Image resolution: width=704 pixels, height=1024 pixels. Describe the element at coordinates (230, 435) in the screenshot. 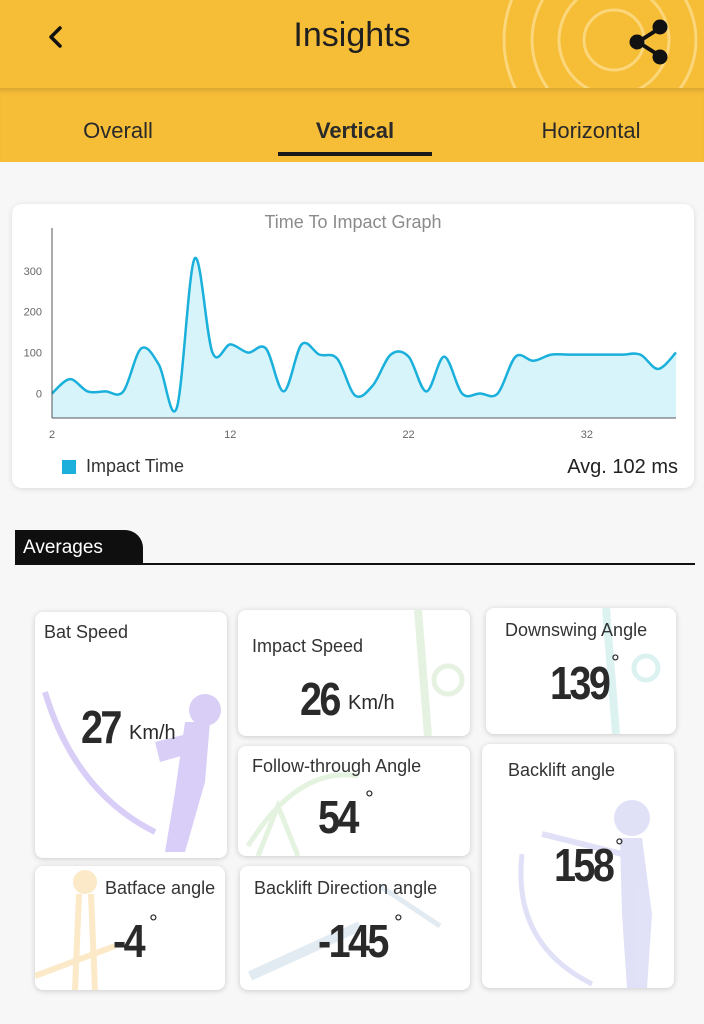

I see `x-tick-label: 12` at that location.